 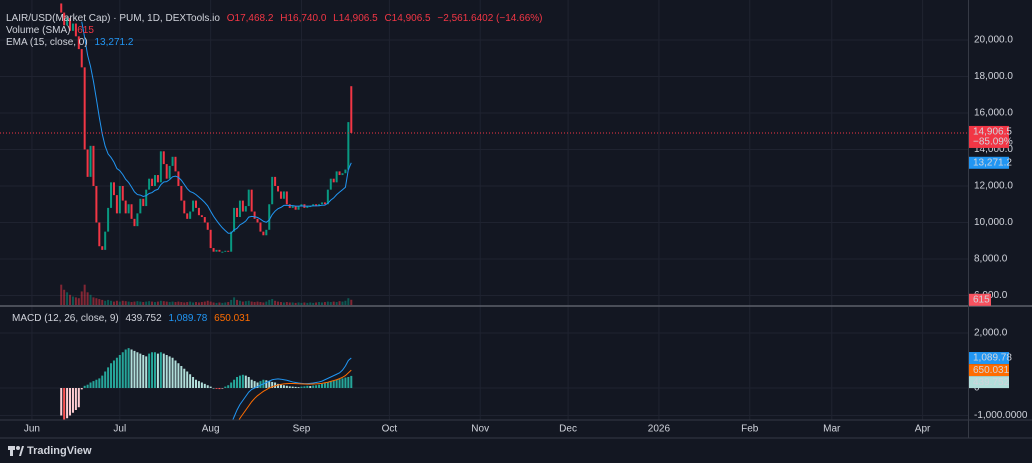 What do you see at coordinates (292, 388) in the screenshot?
I see `macd-line` at bounding box center [292, 388].